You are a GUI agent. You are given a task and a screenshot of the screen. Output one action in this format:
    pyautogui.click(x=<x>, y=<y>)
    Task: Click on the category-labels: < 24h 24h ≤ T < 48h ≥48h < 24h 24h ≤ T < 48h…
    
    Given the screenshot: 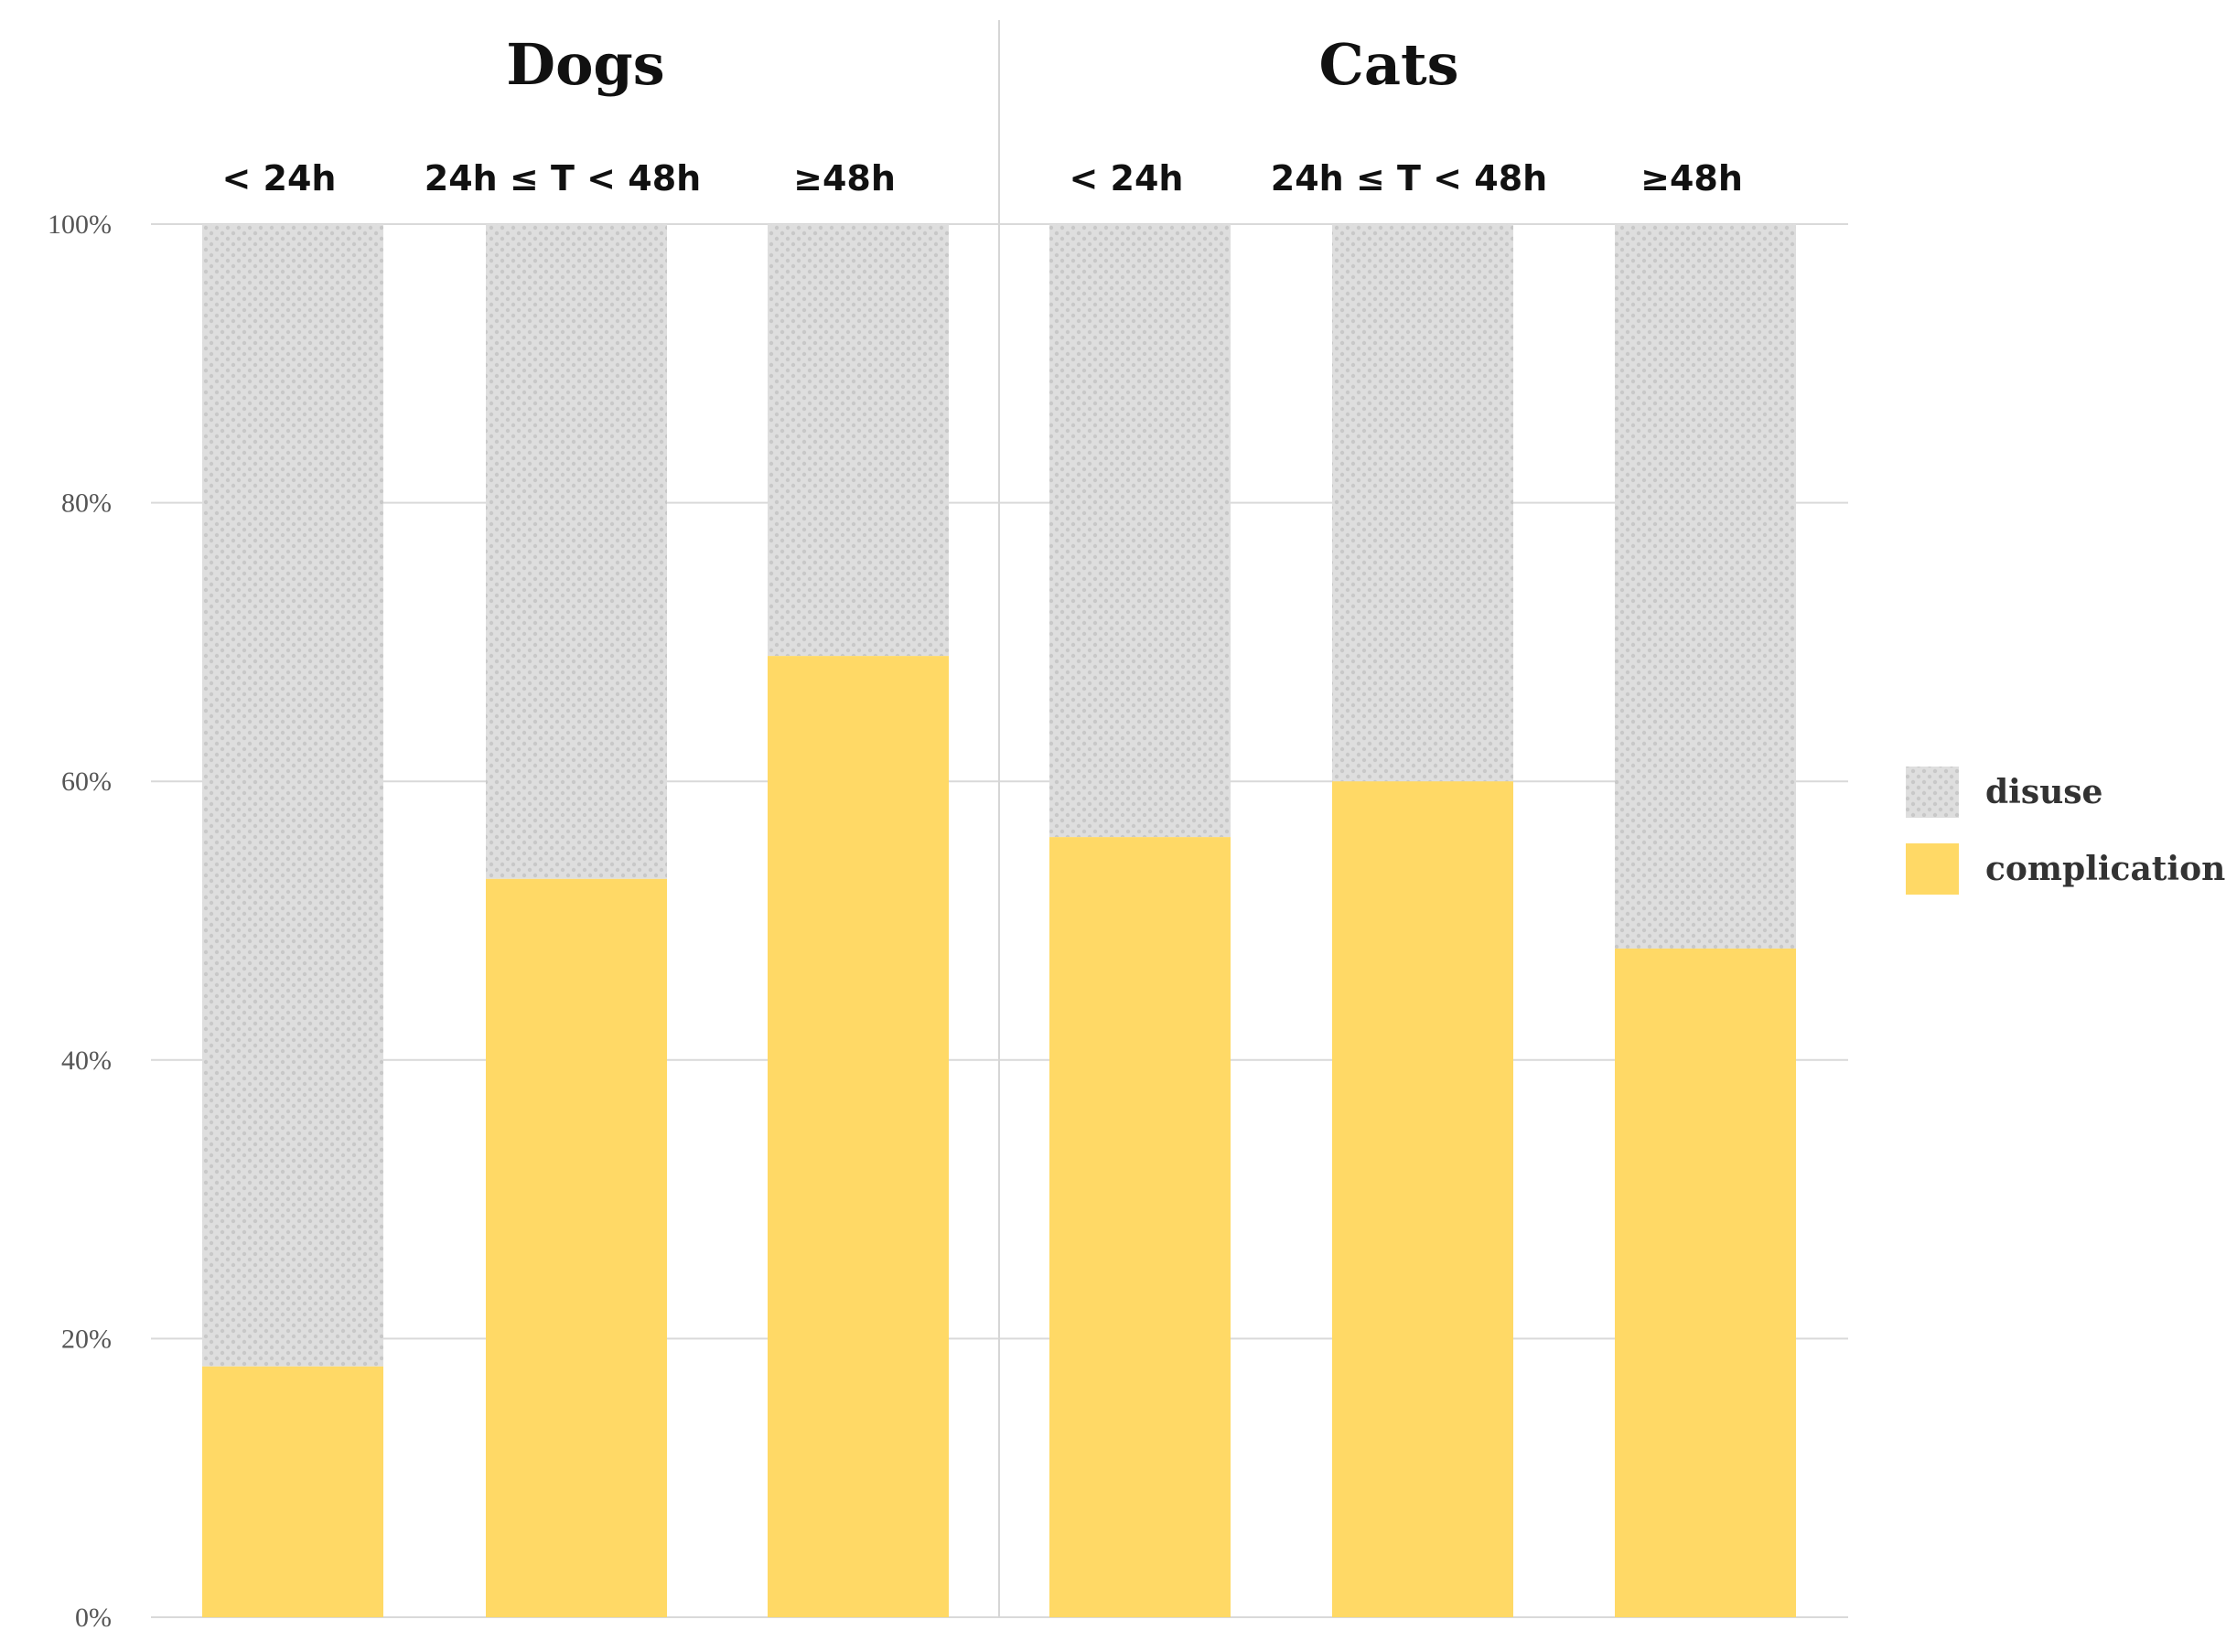 What is the action you would take?
    pyautogui.click(x=981, y=178)
    